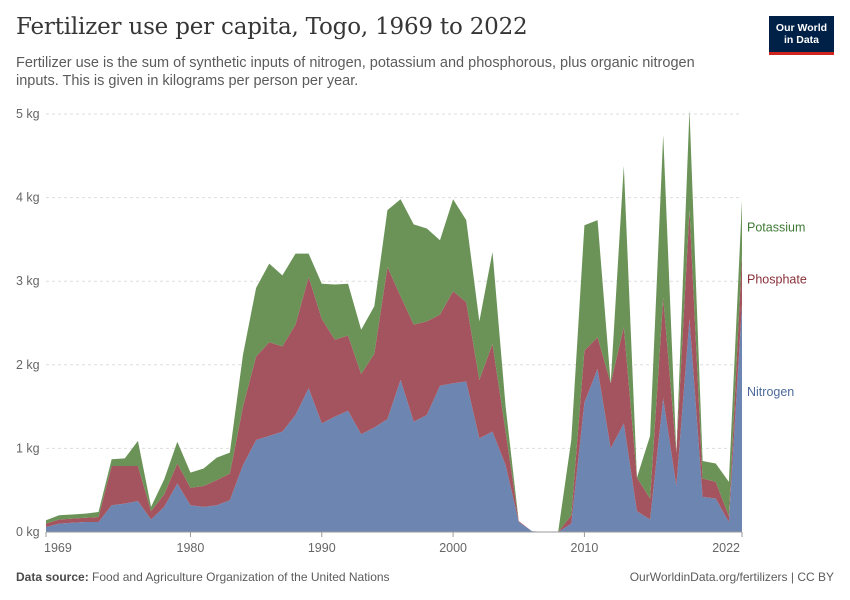 This screenshot has height=600, width=850. What do you see at coordinates (726, 548) in the screenshot?
I see `x-tick-label: 2022` at bounding box center [726, 548].